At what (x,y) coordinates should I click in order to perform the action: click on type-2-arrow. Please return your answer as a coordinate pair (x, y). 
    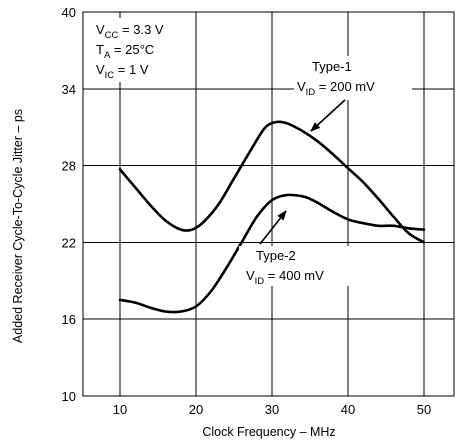
    Looking at the image, I should click on (273, 227).